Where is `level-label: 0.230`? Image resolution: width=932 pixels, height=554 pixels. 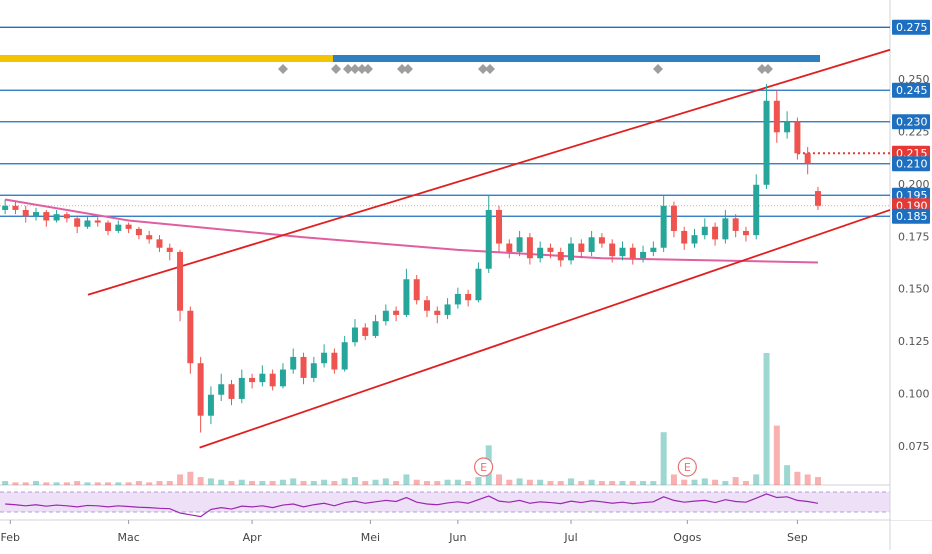
level-label: 0.230 is located at coordinates (912, 121).